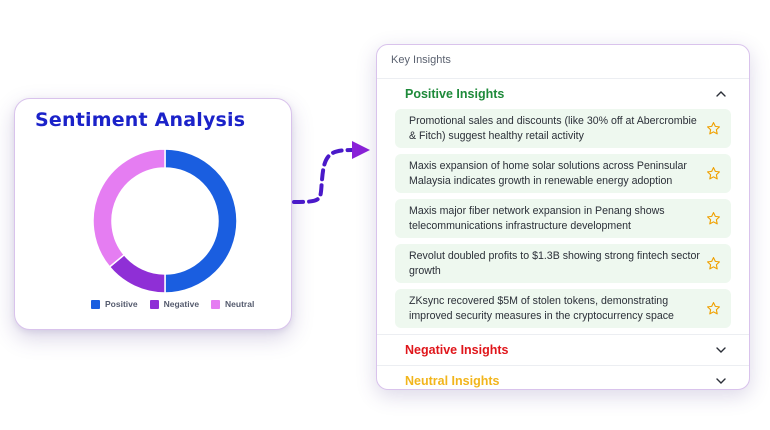  I want to click on legend-label-positive: Positive, so click(121, 304).